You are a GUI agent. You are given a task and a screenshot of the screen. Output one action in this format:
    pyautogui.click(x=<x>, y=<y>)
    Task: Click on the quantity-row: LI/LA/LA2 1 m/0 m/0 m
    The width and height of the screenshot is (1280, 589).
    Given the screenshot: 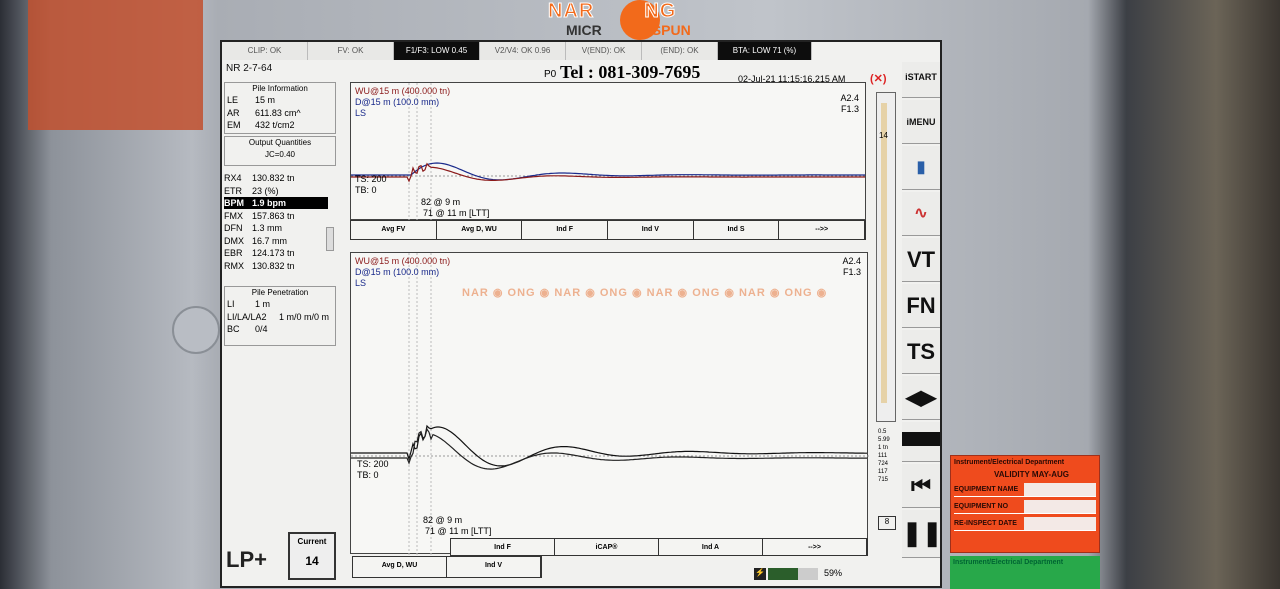 What is the action you would take?
    pyautogui.click(x=279, y=317)
    